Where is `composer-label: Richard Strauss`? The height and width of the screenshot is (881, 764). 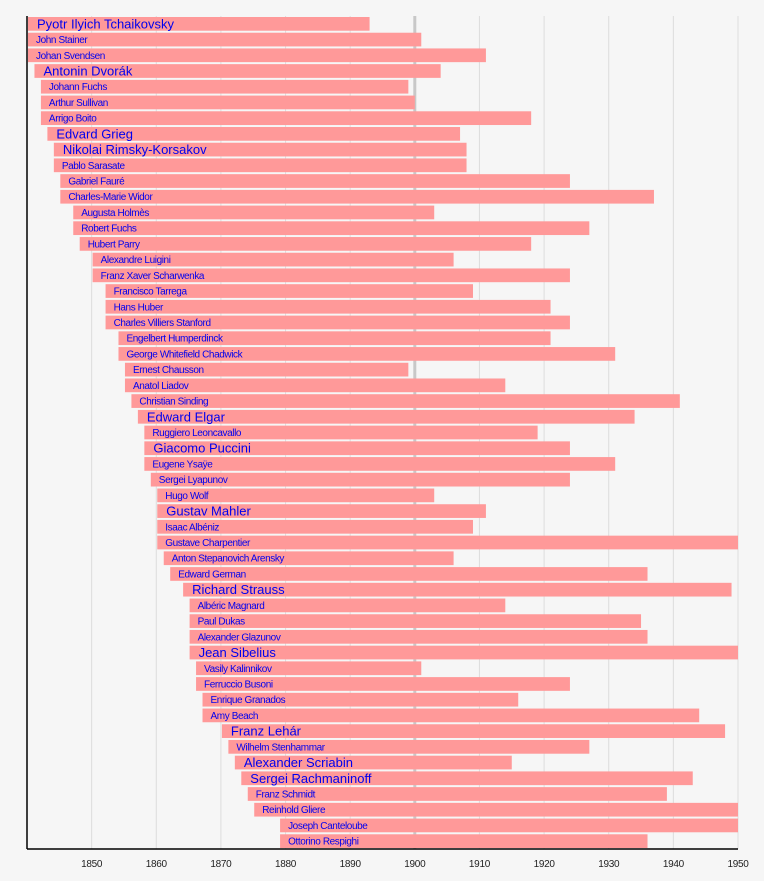 composer-label: Richard Strauss is located at coordinates (238, 589).